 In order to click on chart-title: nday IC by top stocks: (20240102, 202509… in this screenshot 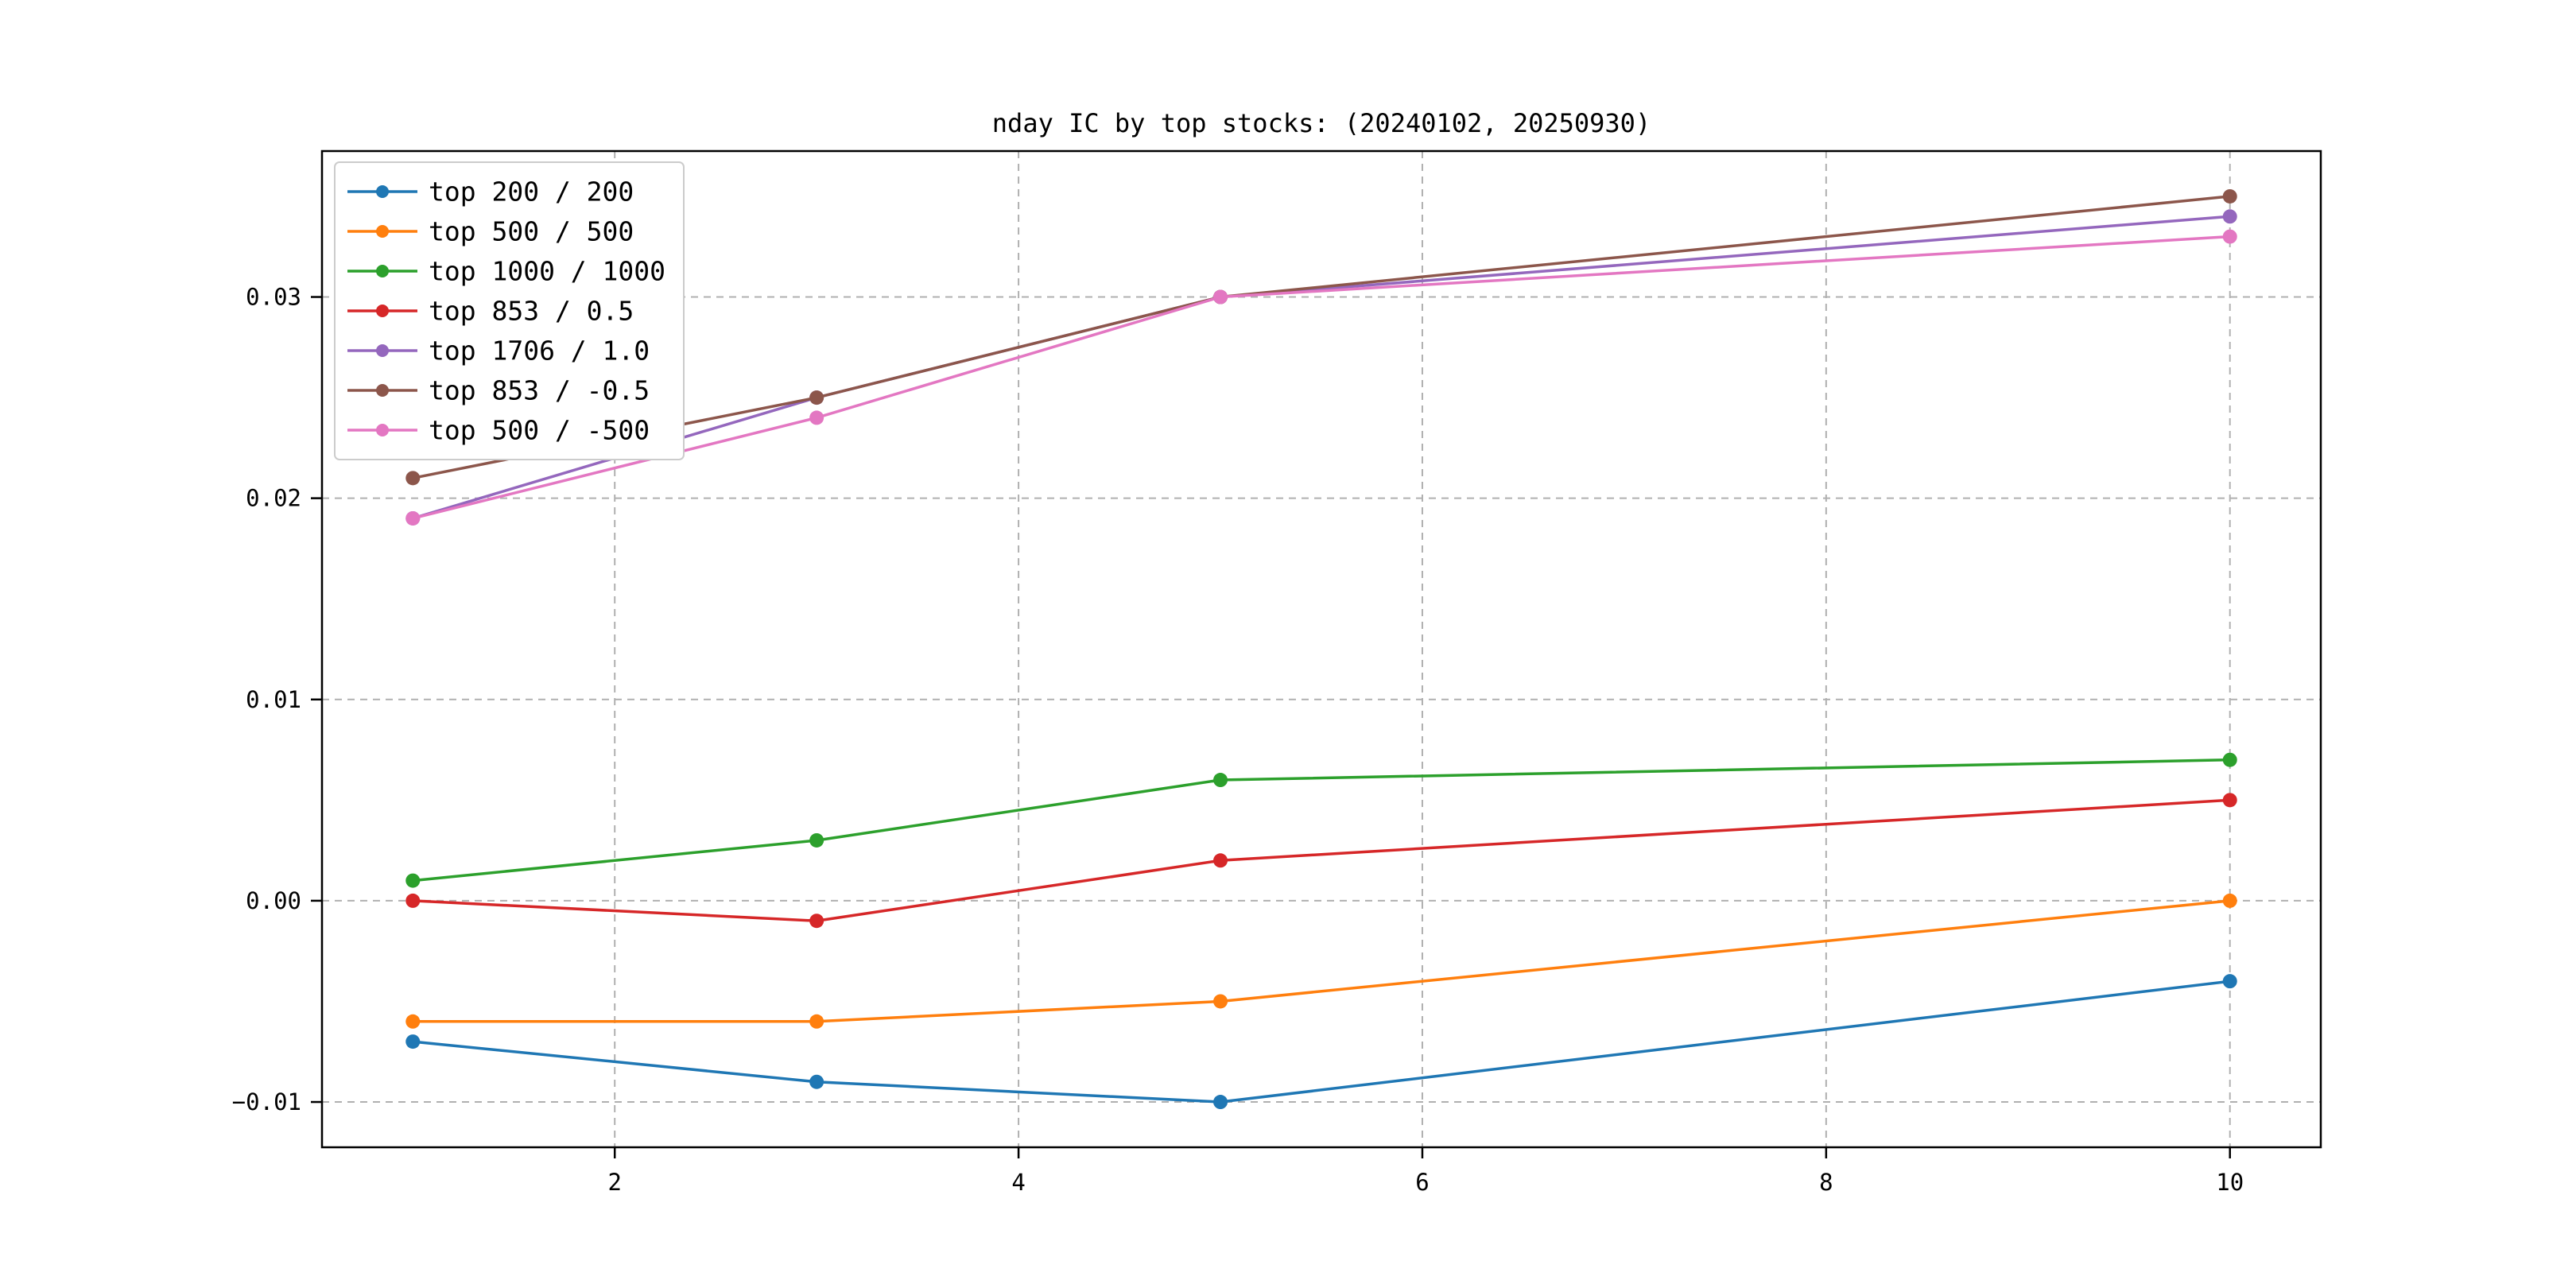, I will do `click(1322, 123)`.